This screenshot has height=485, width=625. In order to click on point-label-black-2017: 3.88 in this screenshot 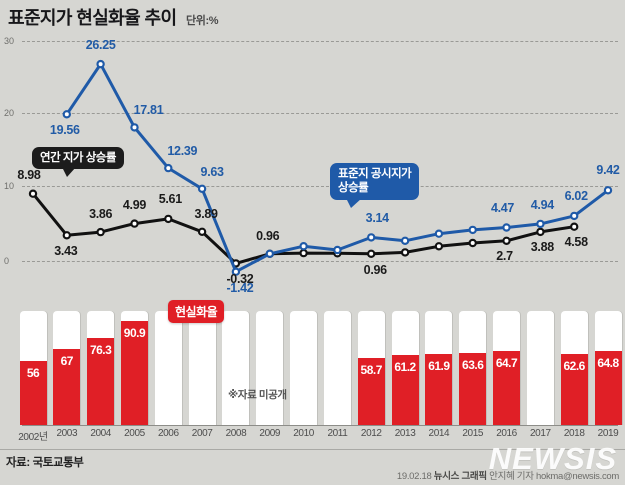, I will do `click(542, 246)`.